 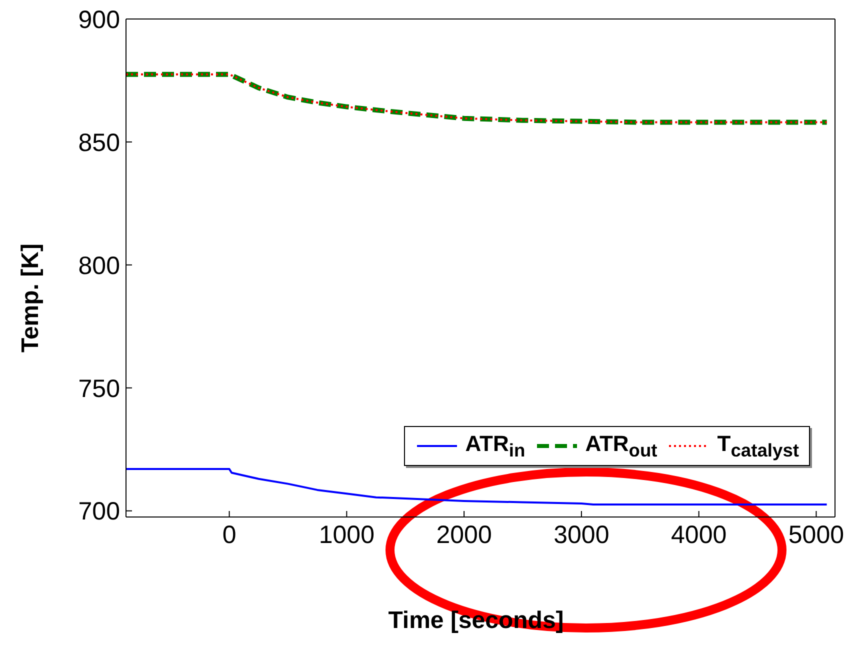 What do you see at coordinates (495, 446) in the screenshot?
I see `legend-label: ATR$_{in}$` at bounding box center [495, 446].